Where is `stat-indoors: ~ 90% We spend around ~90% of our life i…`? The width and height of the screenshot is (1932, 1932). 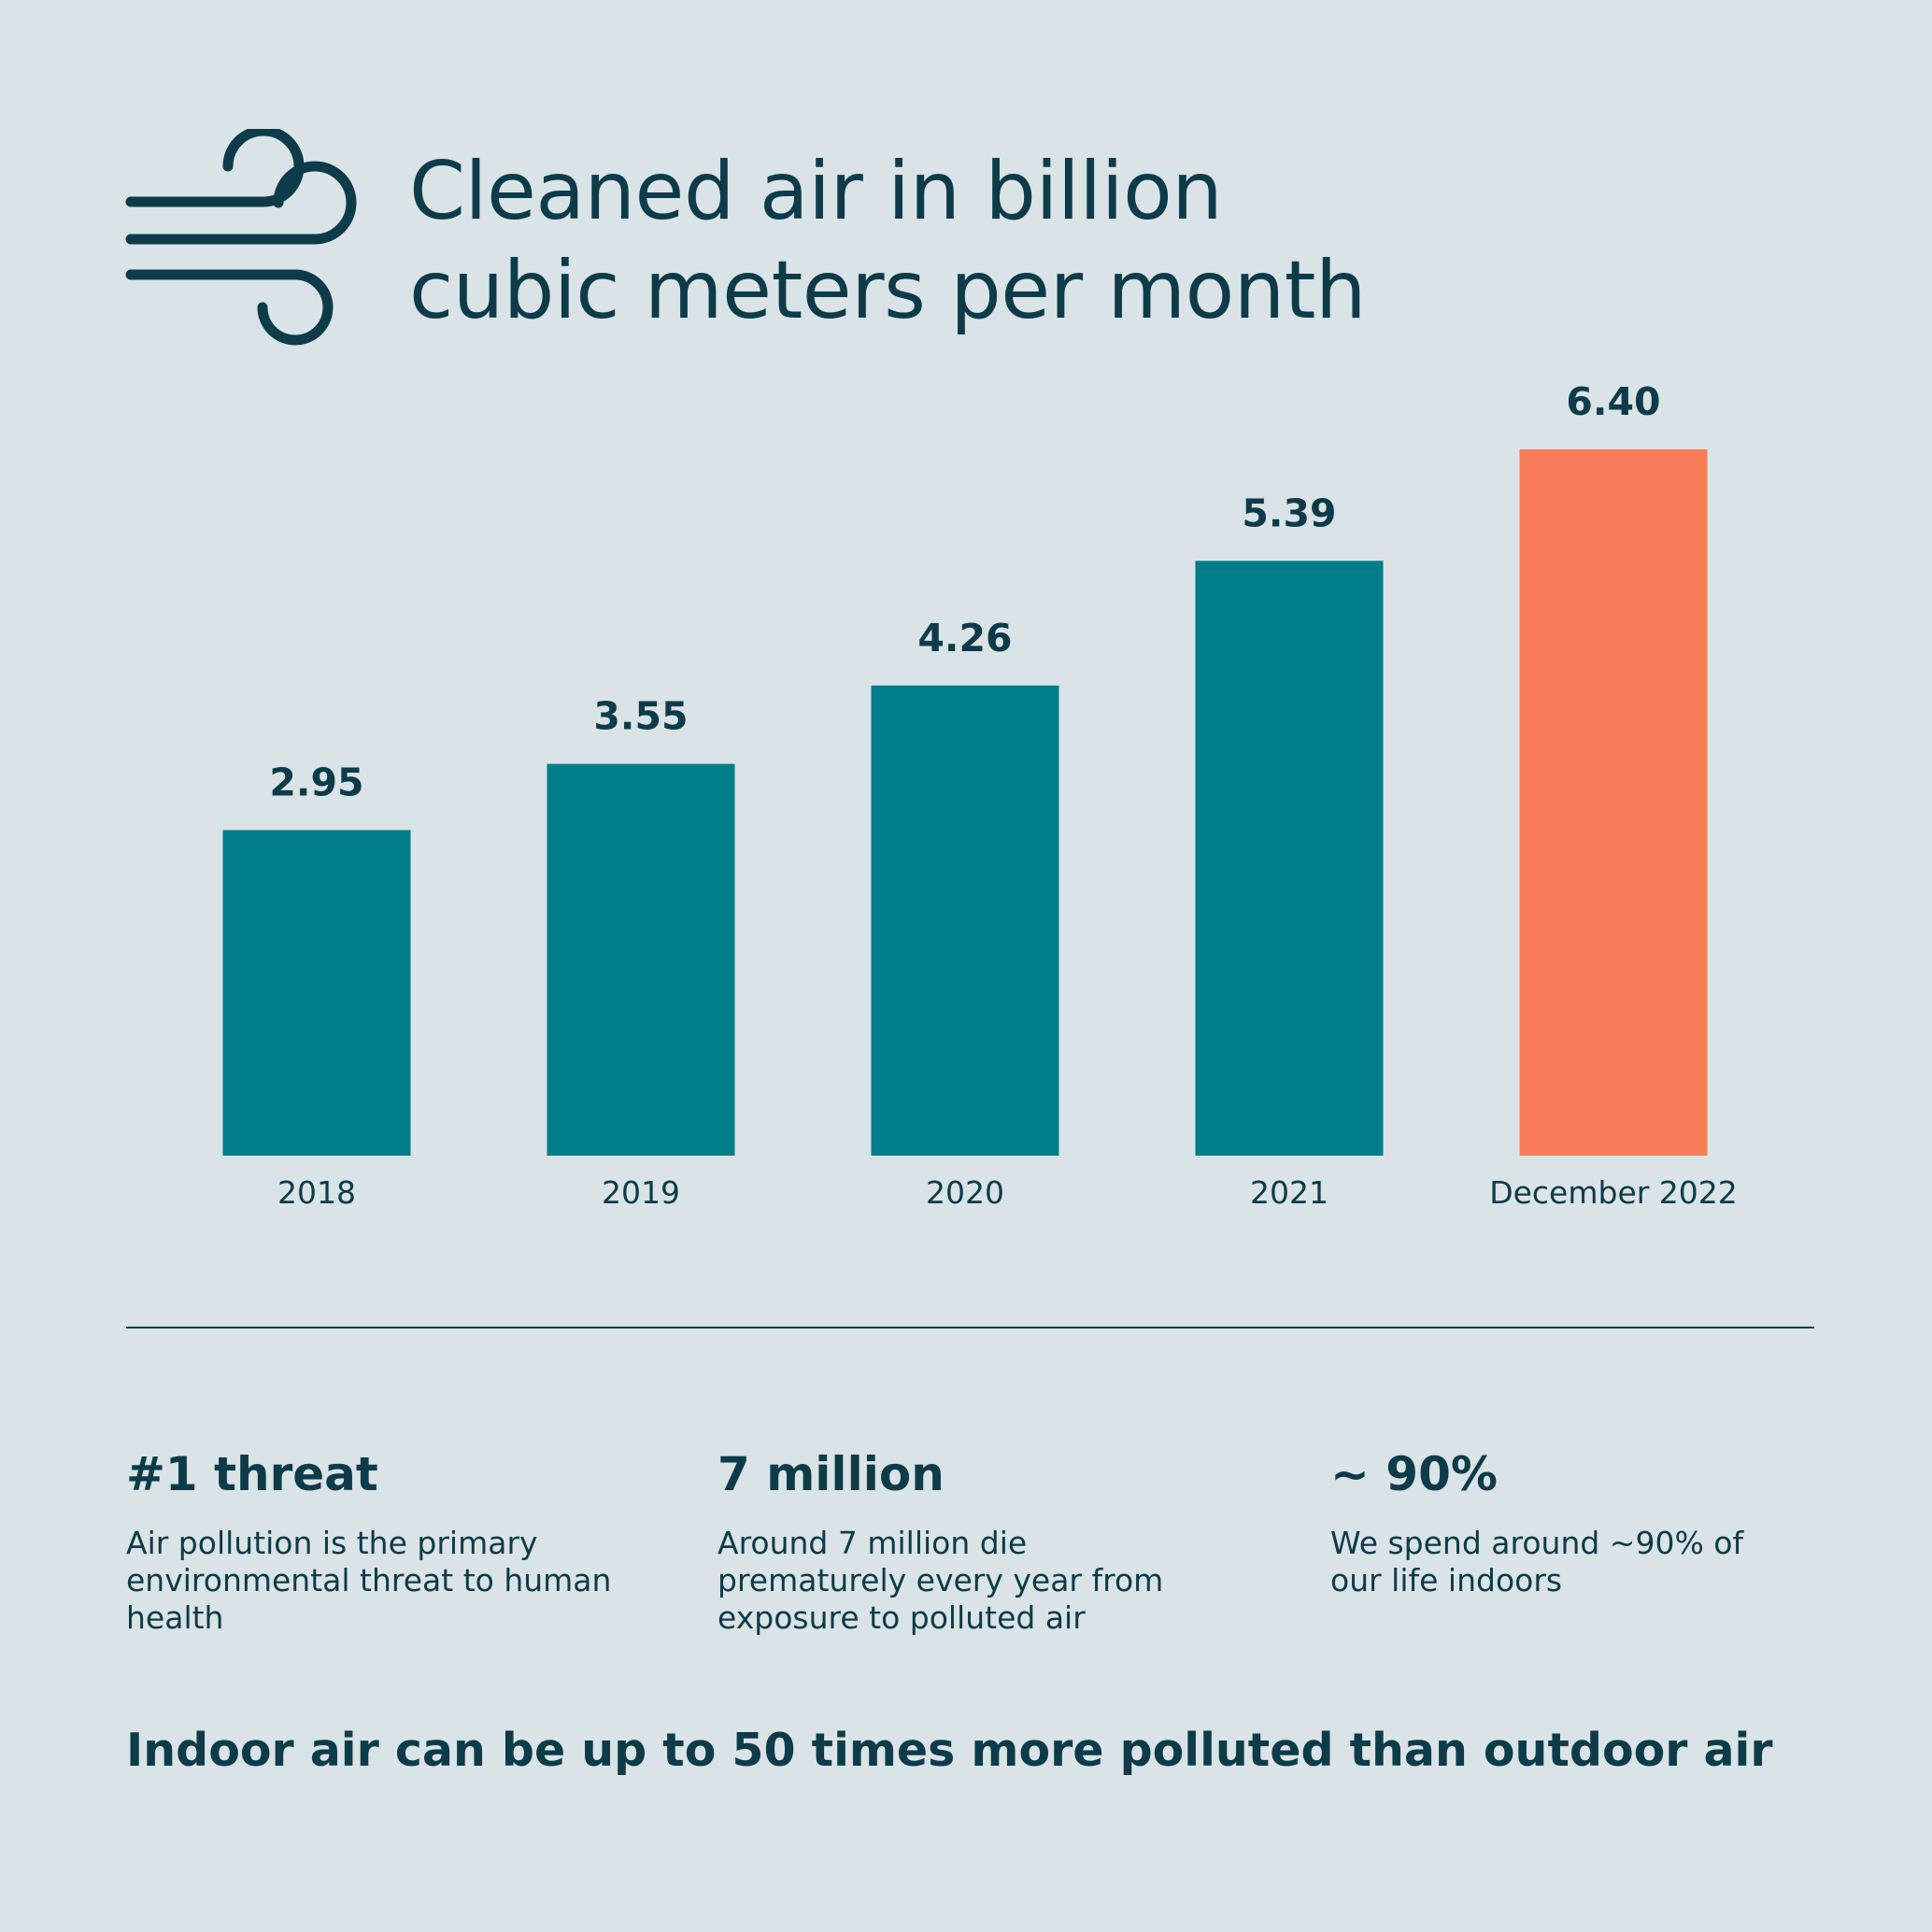 stat-indoors: ~ 90% We spend around ~90% of our life i… is located at coordinates (1554, 1522).